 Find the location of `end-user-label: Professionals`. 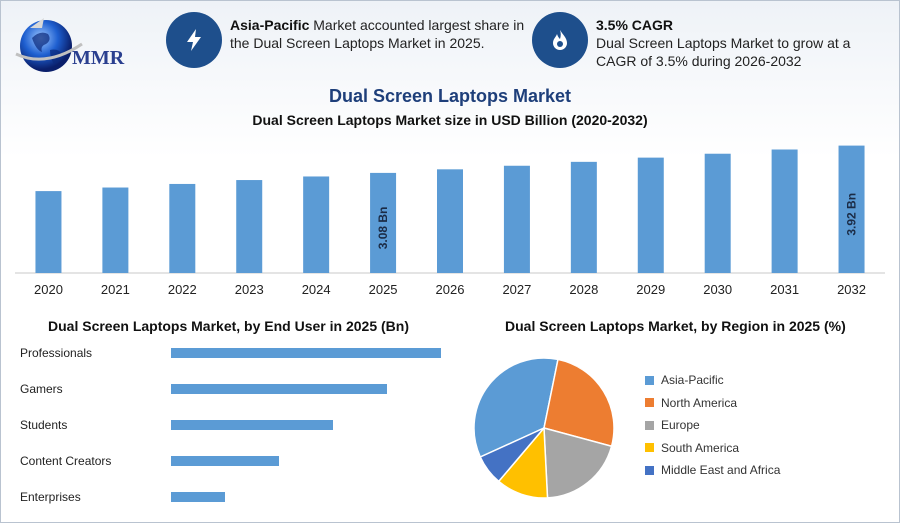

end-user-label: Professionals is located at coordinates (56, 353).